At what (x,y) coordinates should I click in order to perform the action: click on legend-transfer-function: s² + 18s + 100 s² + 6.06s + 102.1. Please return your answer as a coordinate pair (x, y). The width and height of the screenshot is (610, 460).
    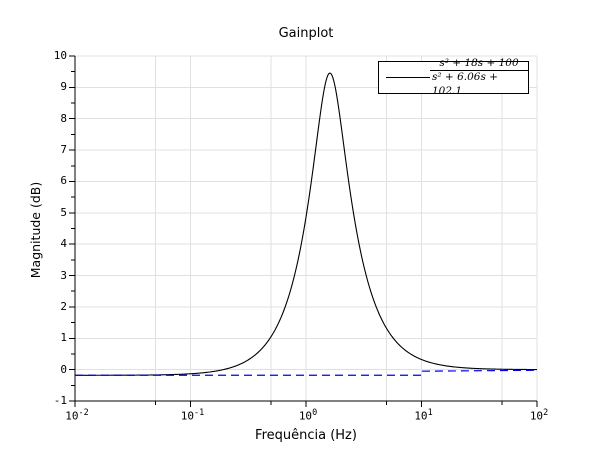
    Looking at the image, I should click on (479, 78).